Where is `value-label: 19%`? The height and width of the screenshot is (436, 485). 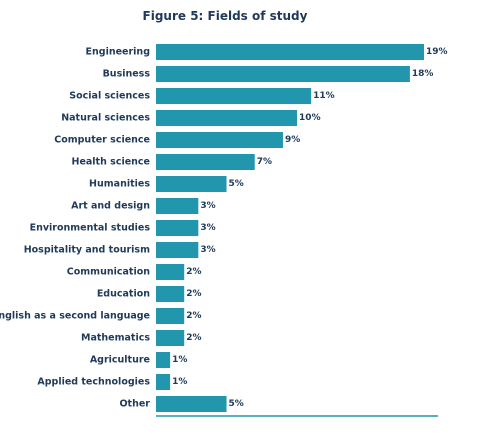
value-label: 19% is located at coordinates (437, 52).